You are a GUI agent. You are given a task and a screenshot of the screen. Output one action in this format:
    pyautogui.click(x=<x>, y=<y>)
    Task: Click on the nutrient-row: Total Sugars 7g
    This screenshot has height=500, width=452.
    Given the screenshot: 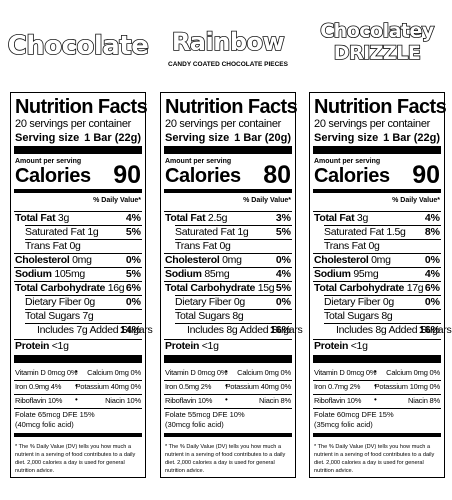 What is the action you would take?
    pyautogui.click(x=59, y=316)
    